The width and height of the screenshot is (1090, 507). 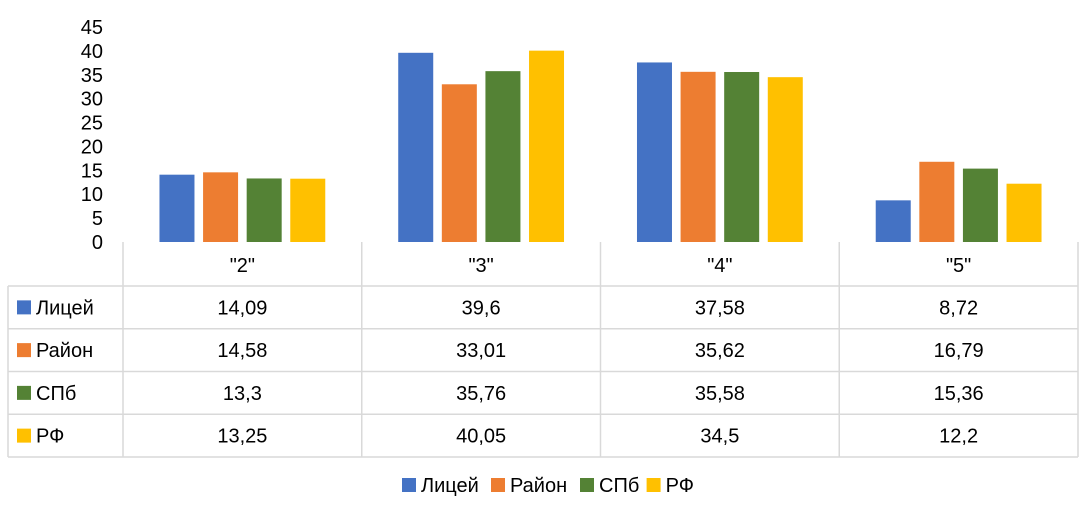 I want to click on legend-label: СПб, so click(x=619, y=486).